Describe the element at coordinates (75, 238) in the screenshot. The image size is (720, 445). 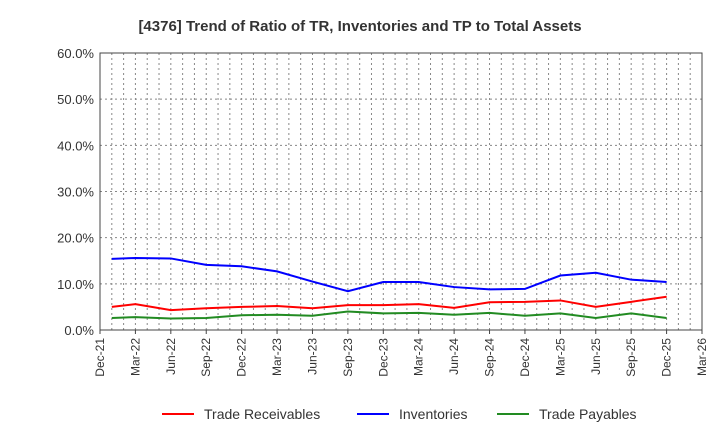
I see `y-tick-label: 20.0%` at that location.